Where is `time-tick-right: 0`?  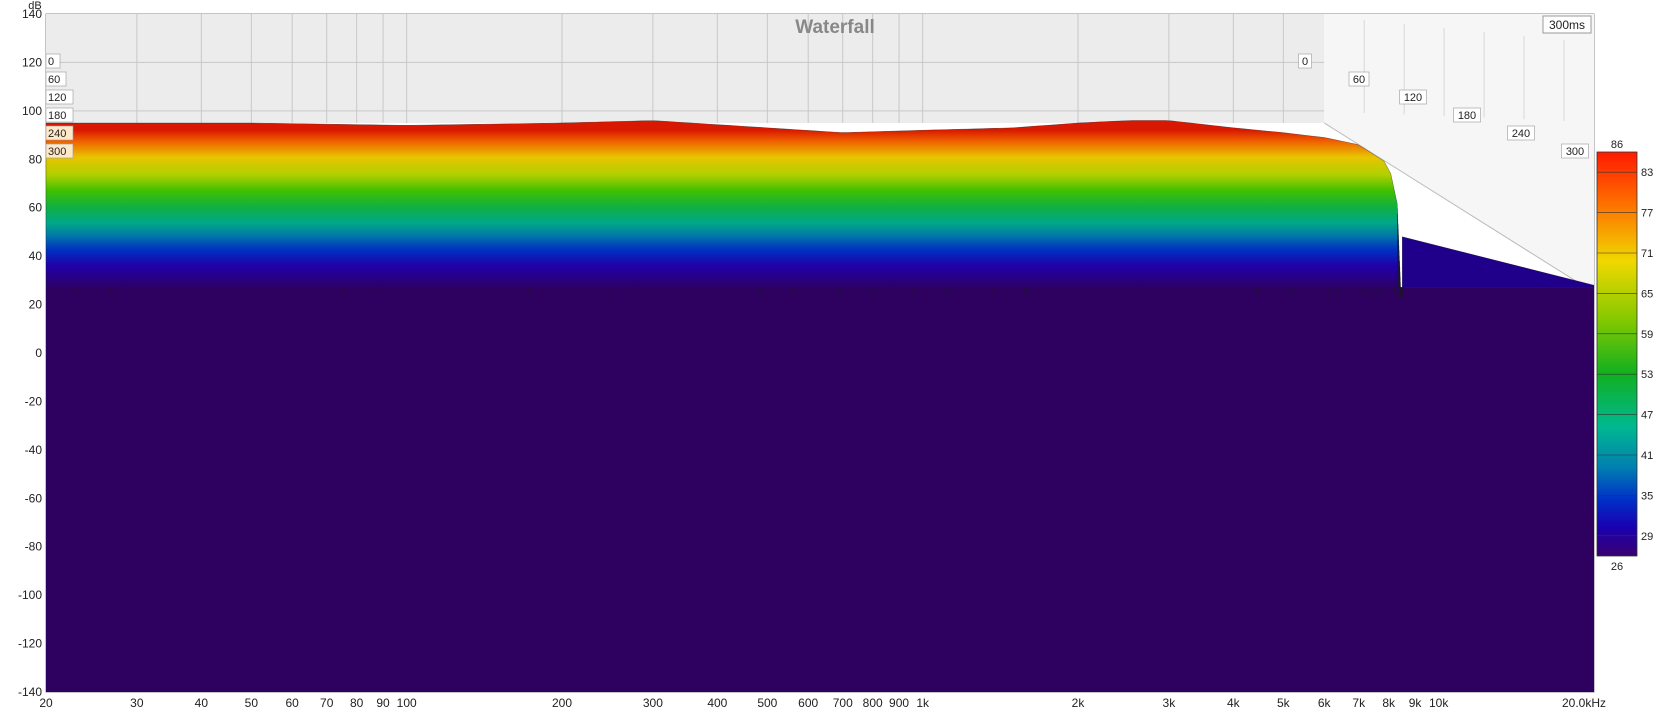 time-tick-right: 0 is located at coordinates (1305, 62).